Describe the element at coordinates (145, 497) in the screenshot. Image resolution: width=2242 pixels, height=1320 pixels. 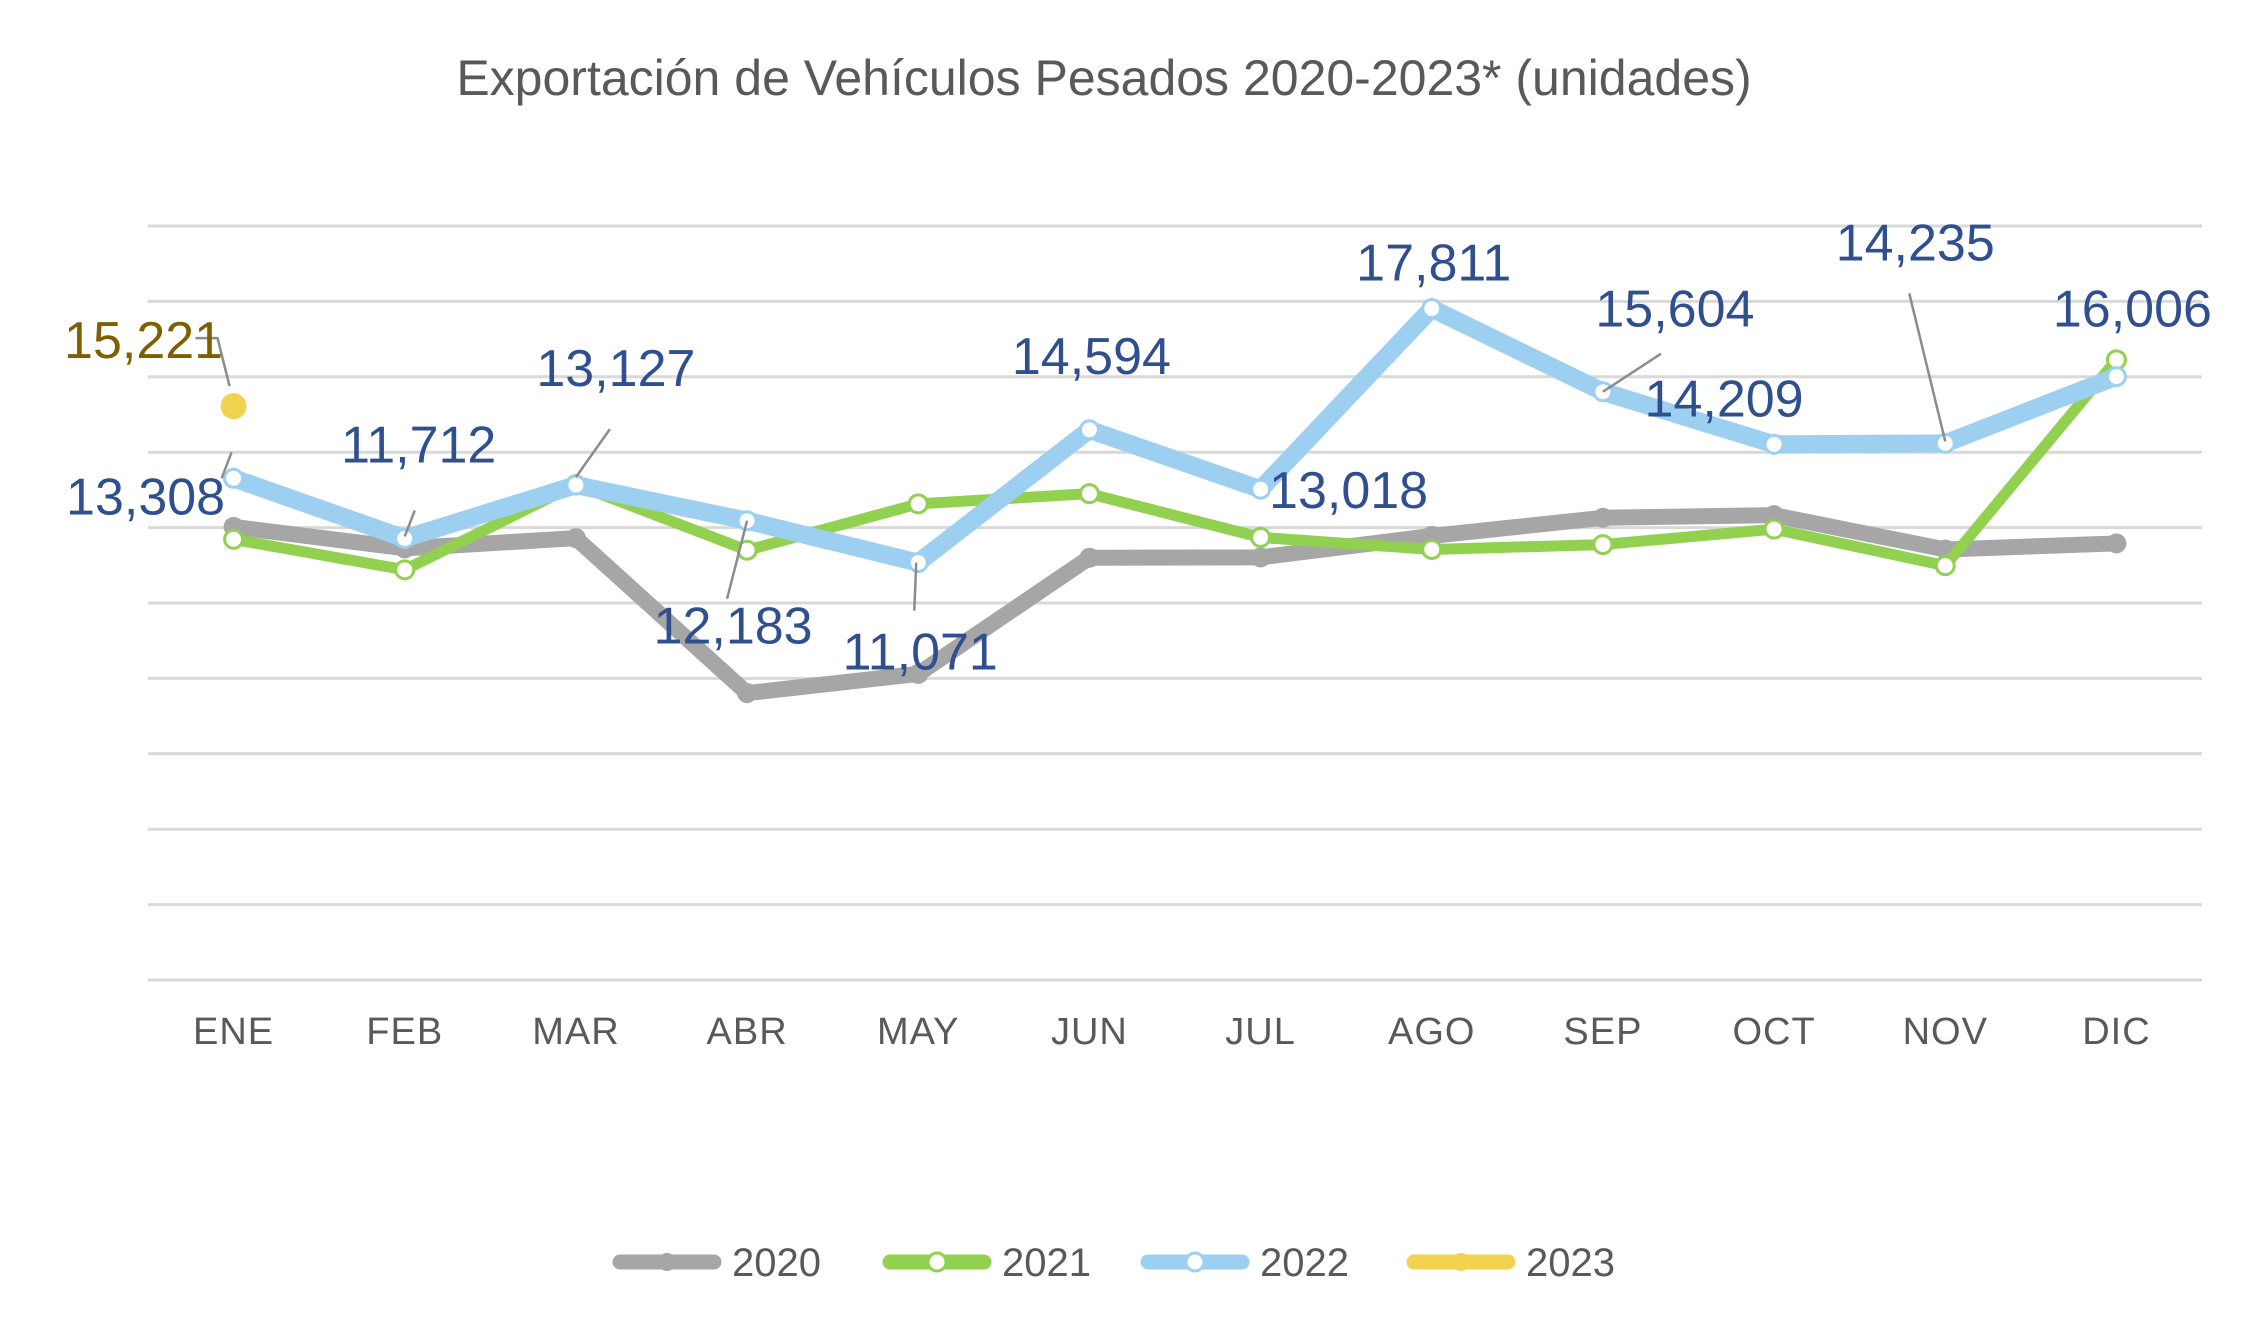
I see `data-label-2022: 13,308` at that location.